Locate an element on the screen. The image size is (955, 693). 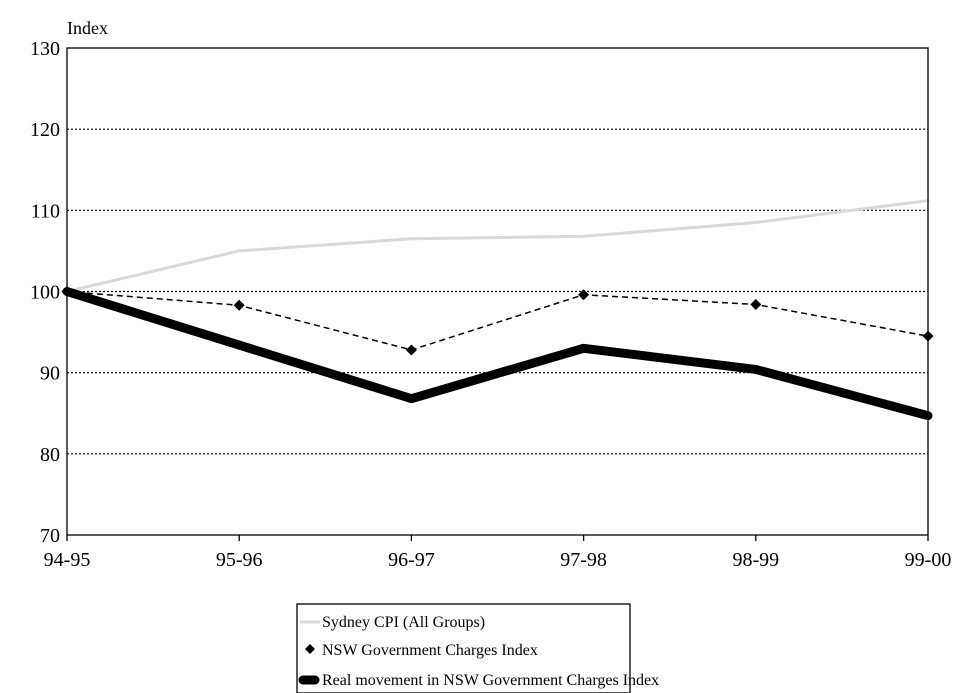
y-tick-label-90: 90 is located at coordinates (50, 374).